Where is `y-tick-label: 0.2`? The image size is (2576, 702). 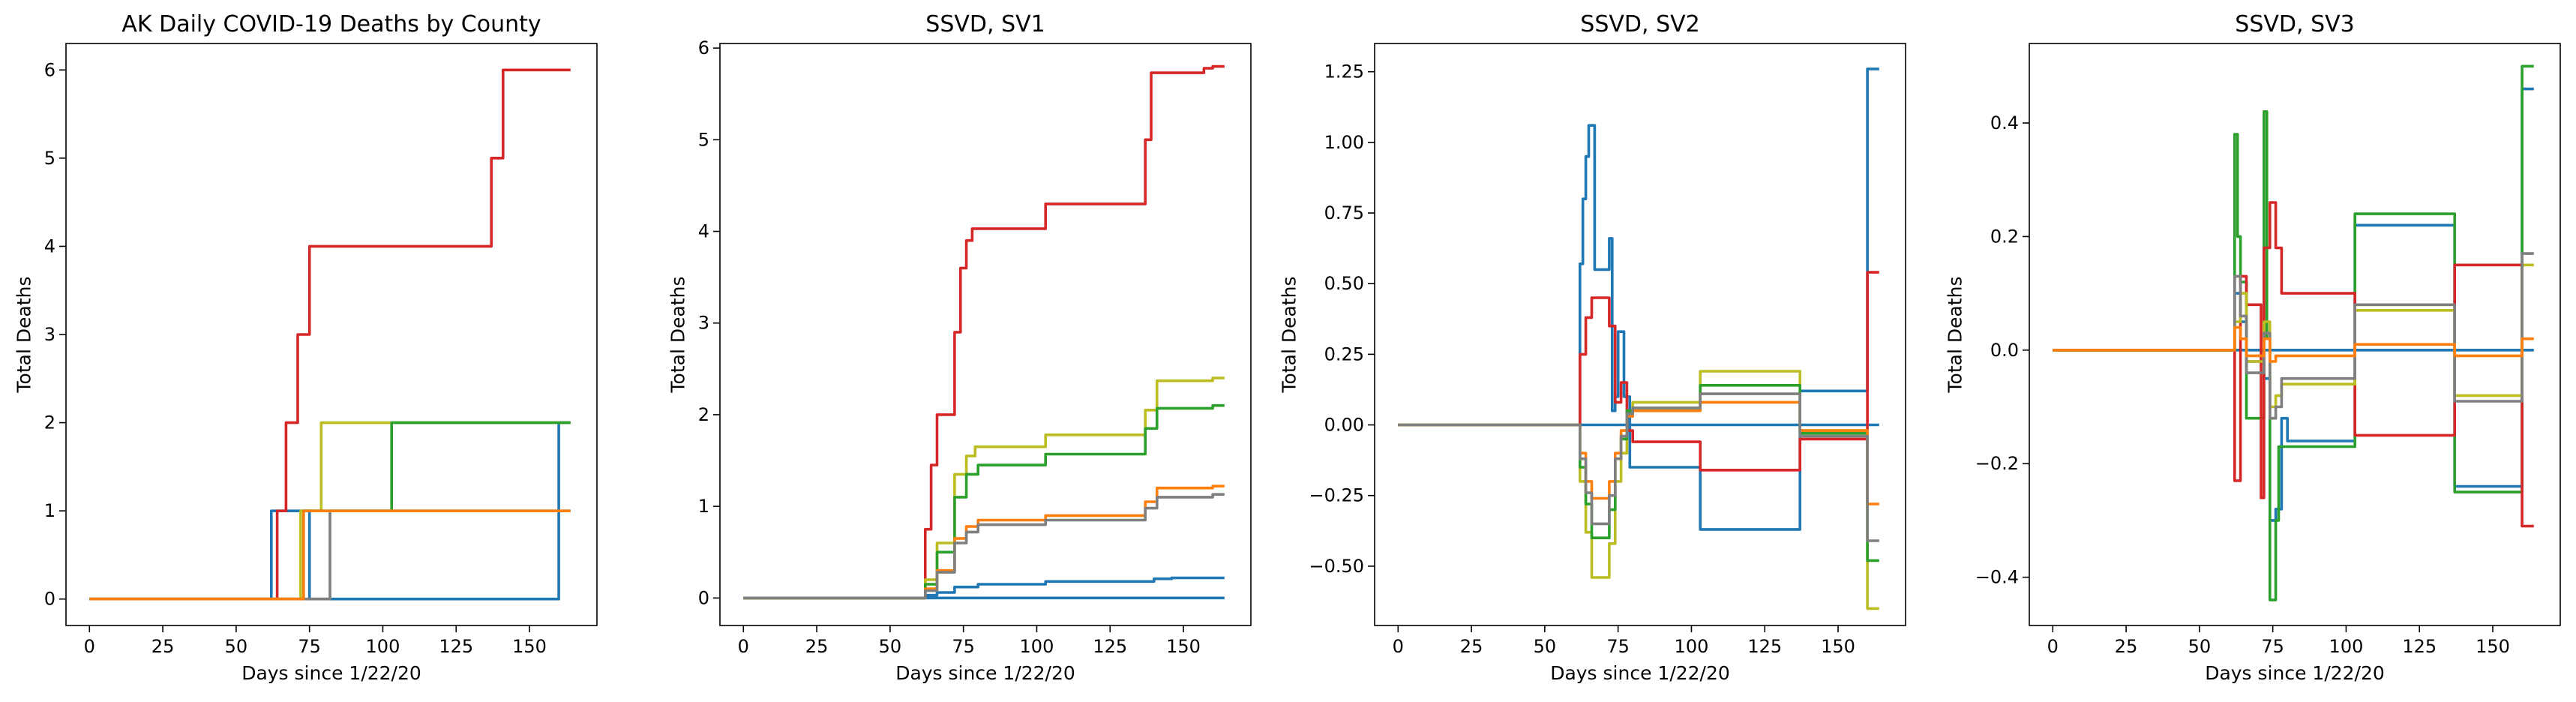
y-tick-label: 0.2 is located at coordinates (2005, 236).